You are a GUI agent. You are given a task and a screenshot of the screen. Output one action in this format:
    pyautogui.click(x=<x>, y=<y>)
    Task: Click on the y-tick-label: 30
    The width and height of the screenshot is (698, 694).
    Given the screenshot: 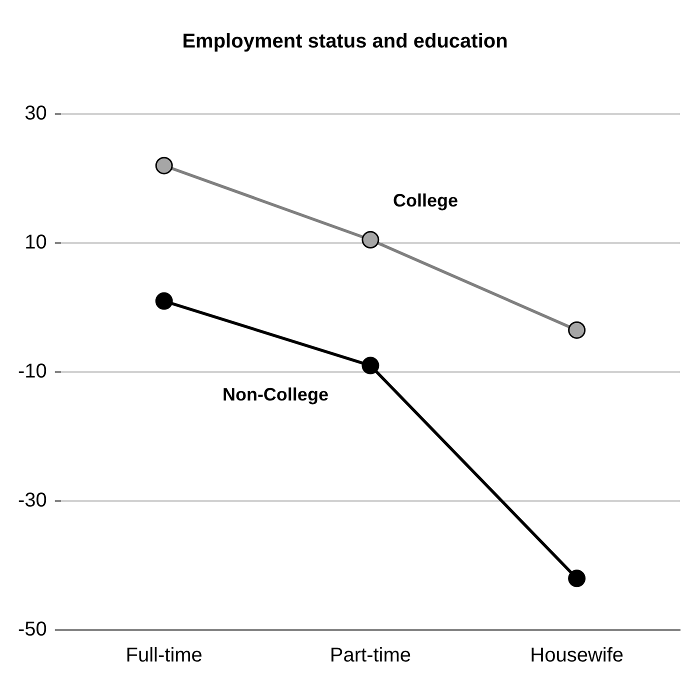 What is the action you would take?
    pyautogui.click(x=35, y=113)
    